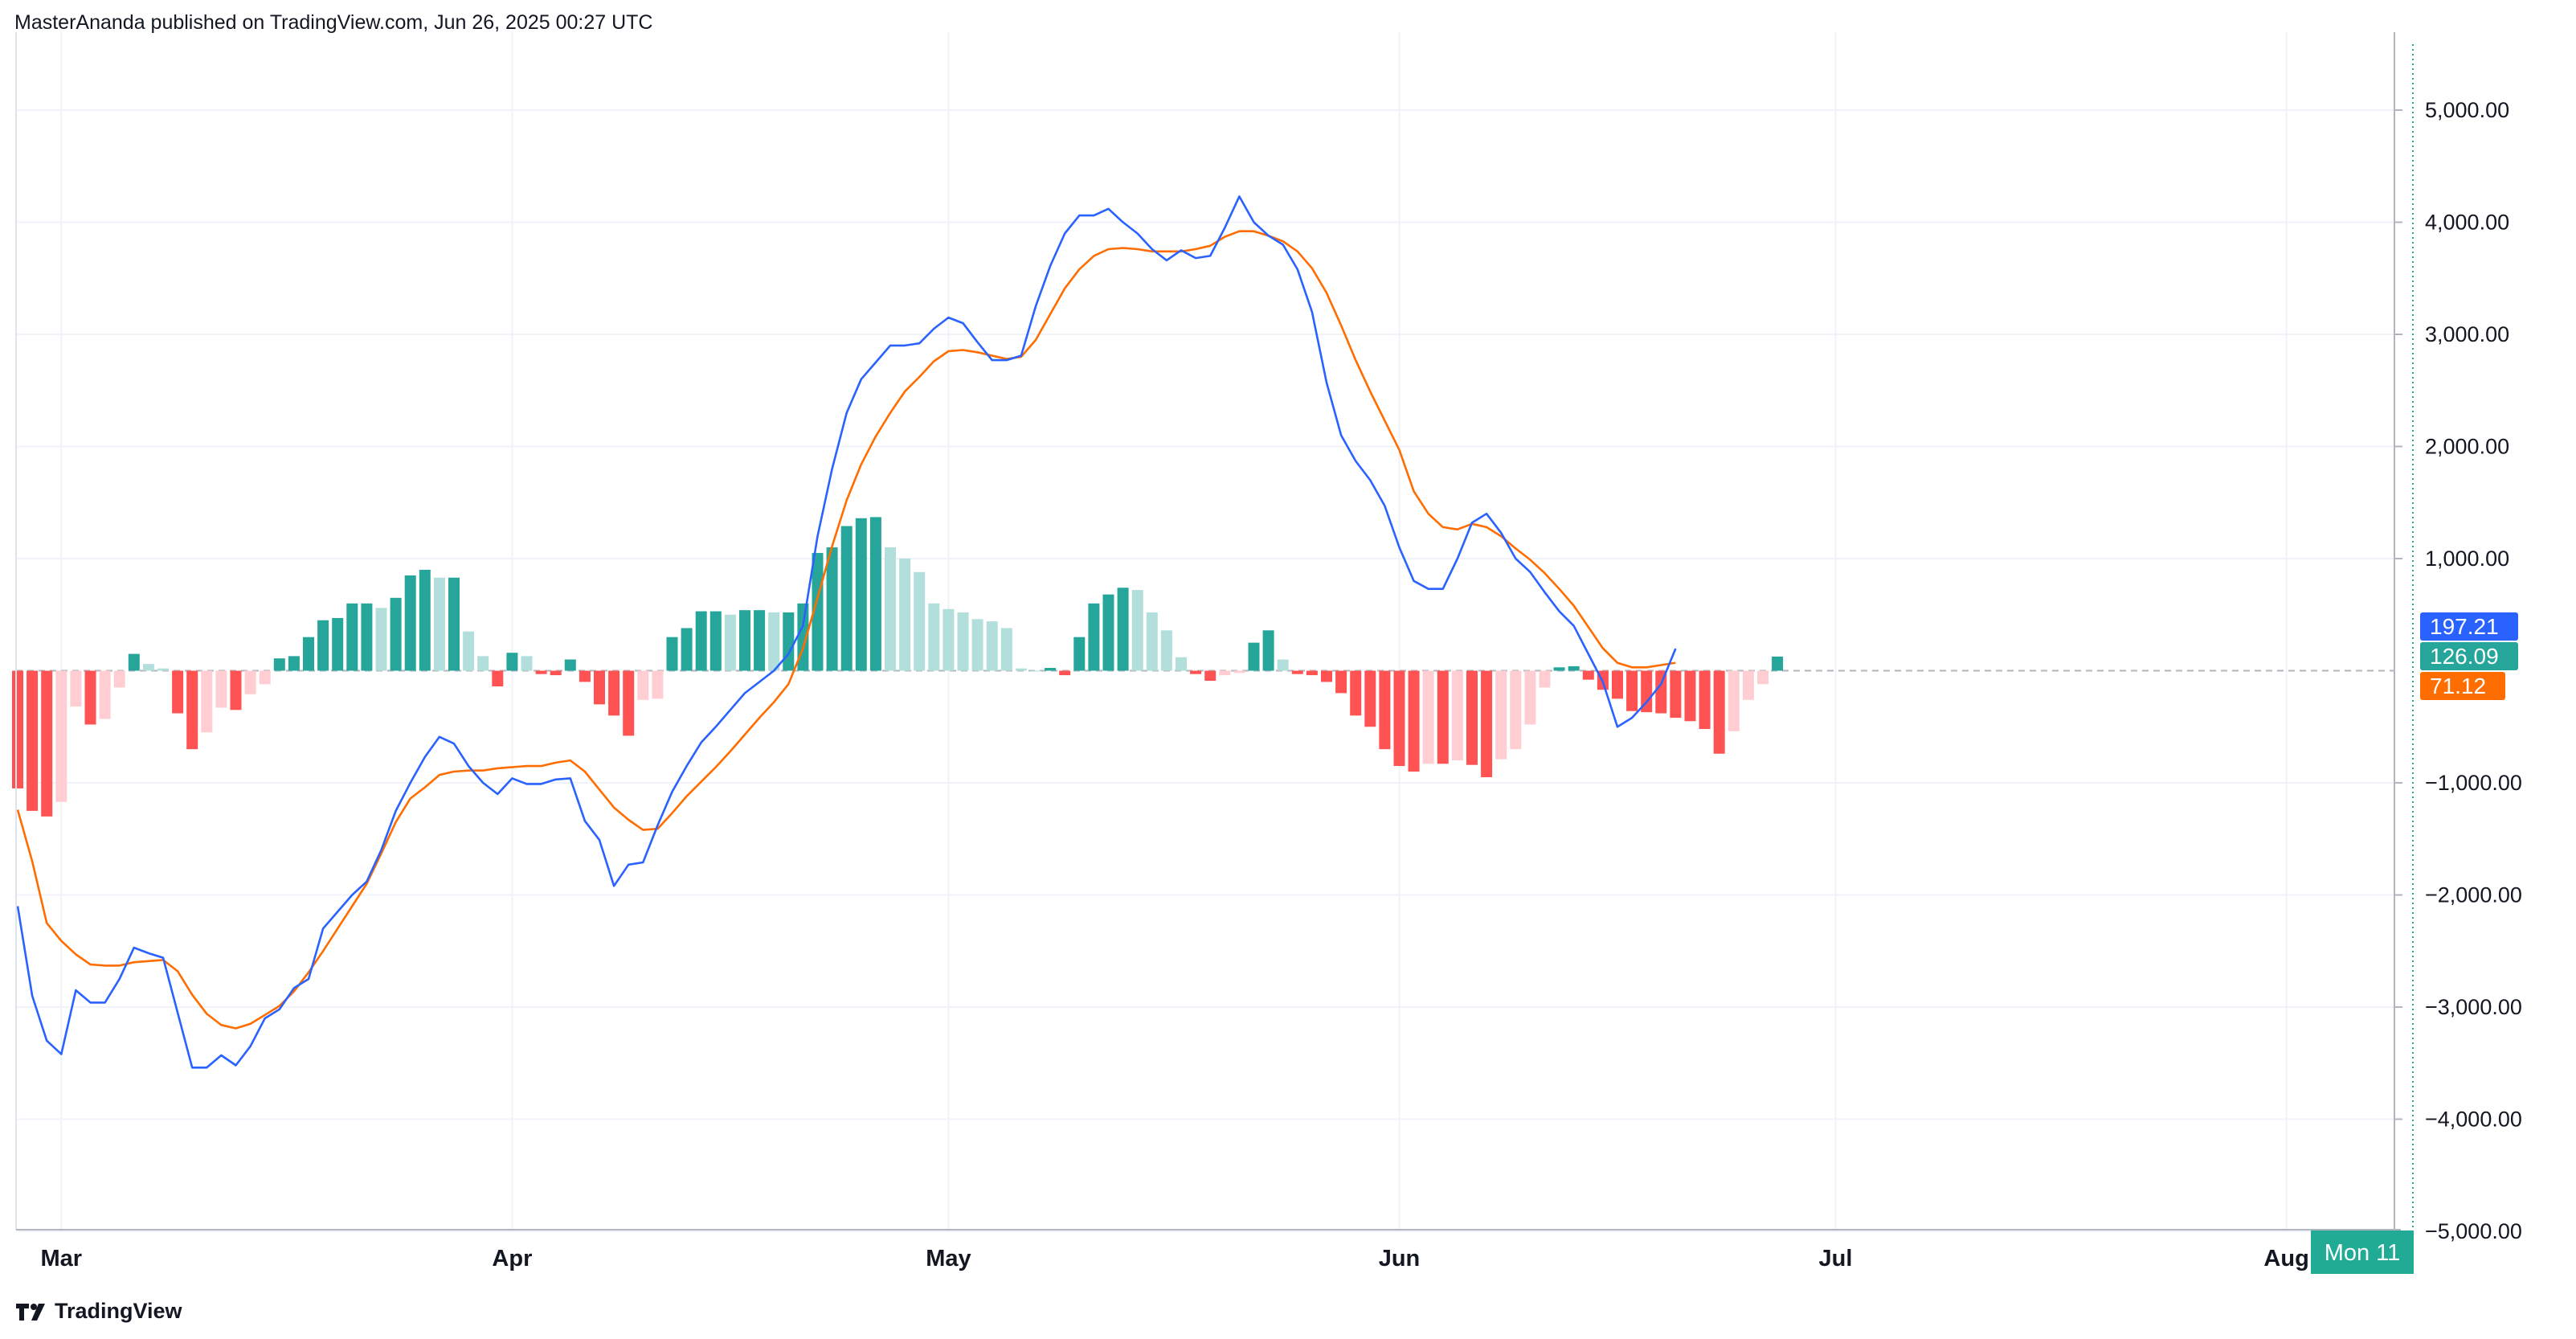 This screenshot has width=2576, height=1339. What do you see at coordinates (2473, 1120) in the screenshot?
I see `y-tick-label: −4,000.00` at bounding box center [2473, 1120].